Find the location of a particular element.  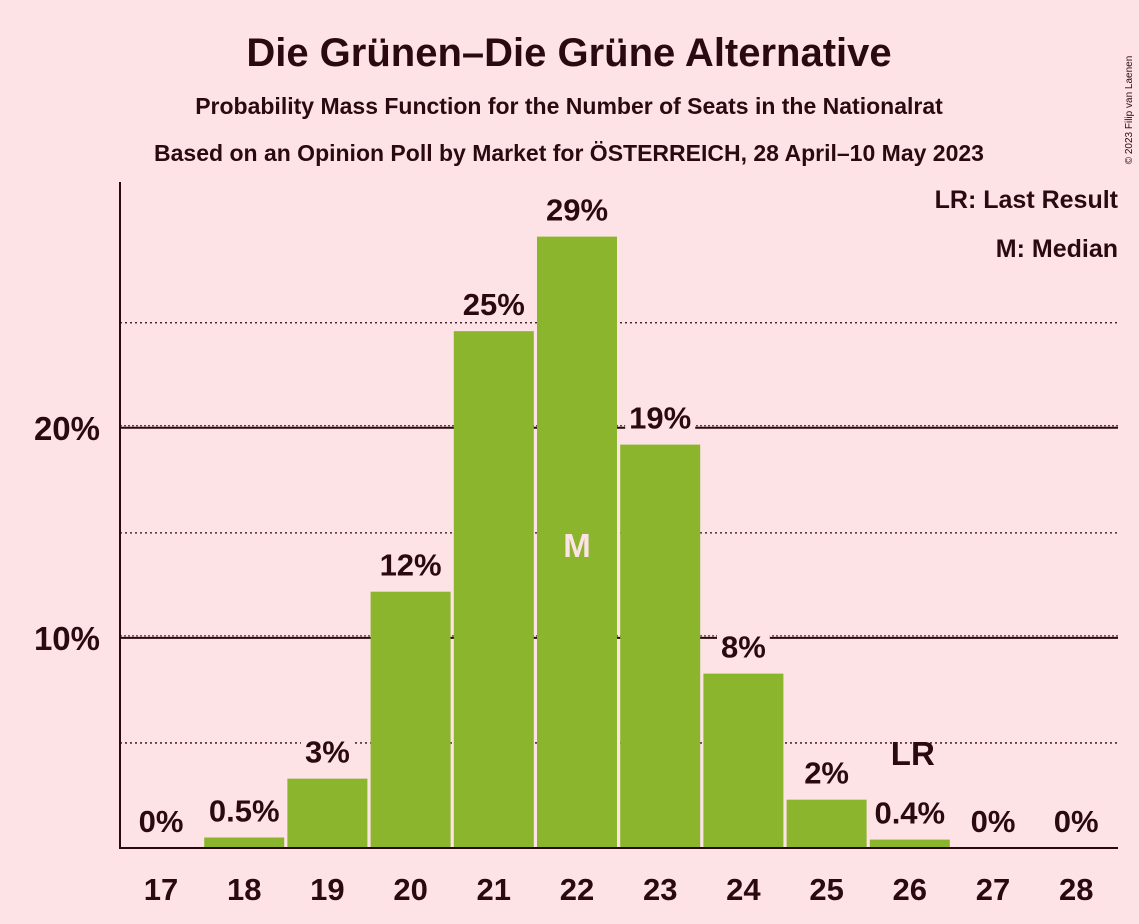

data-label-18: 0.5% is located at coordinates (244, 810).